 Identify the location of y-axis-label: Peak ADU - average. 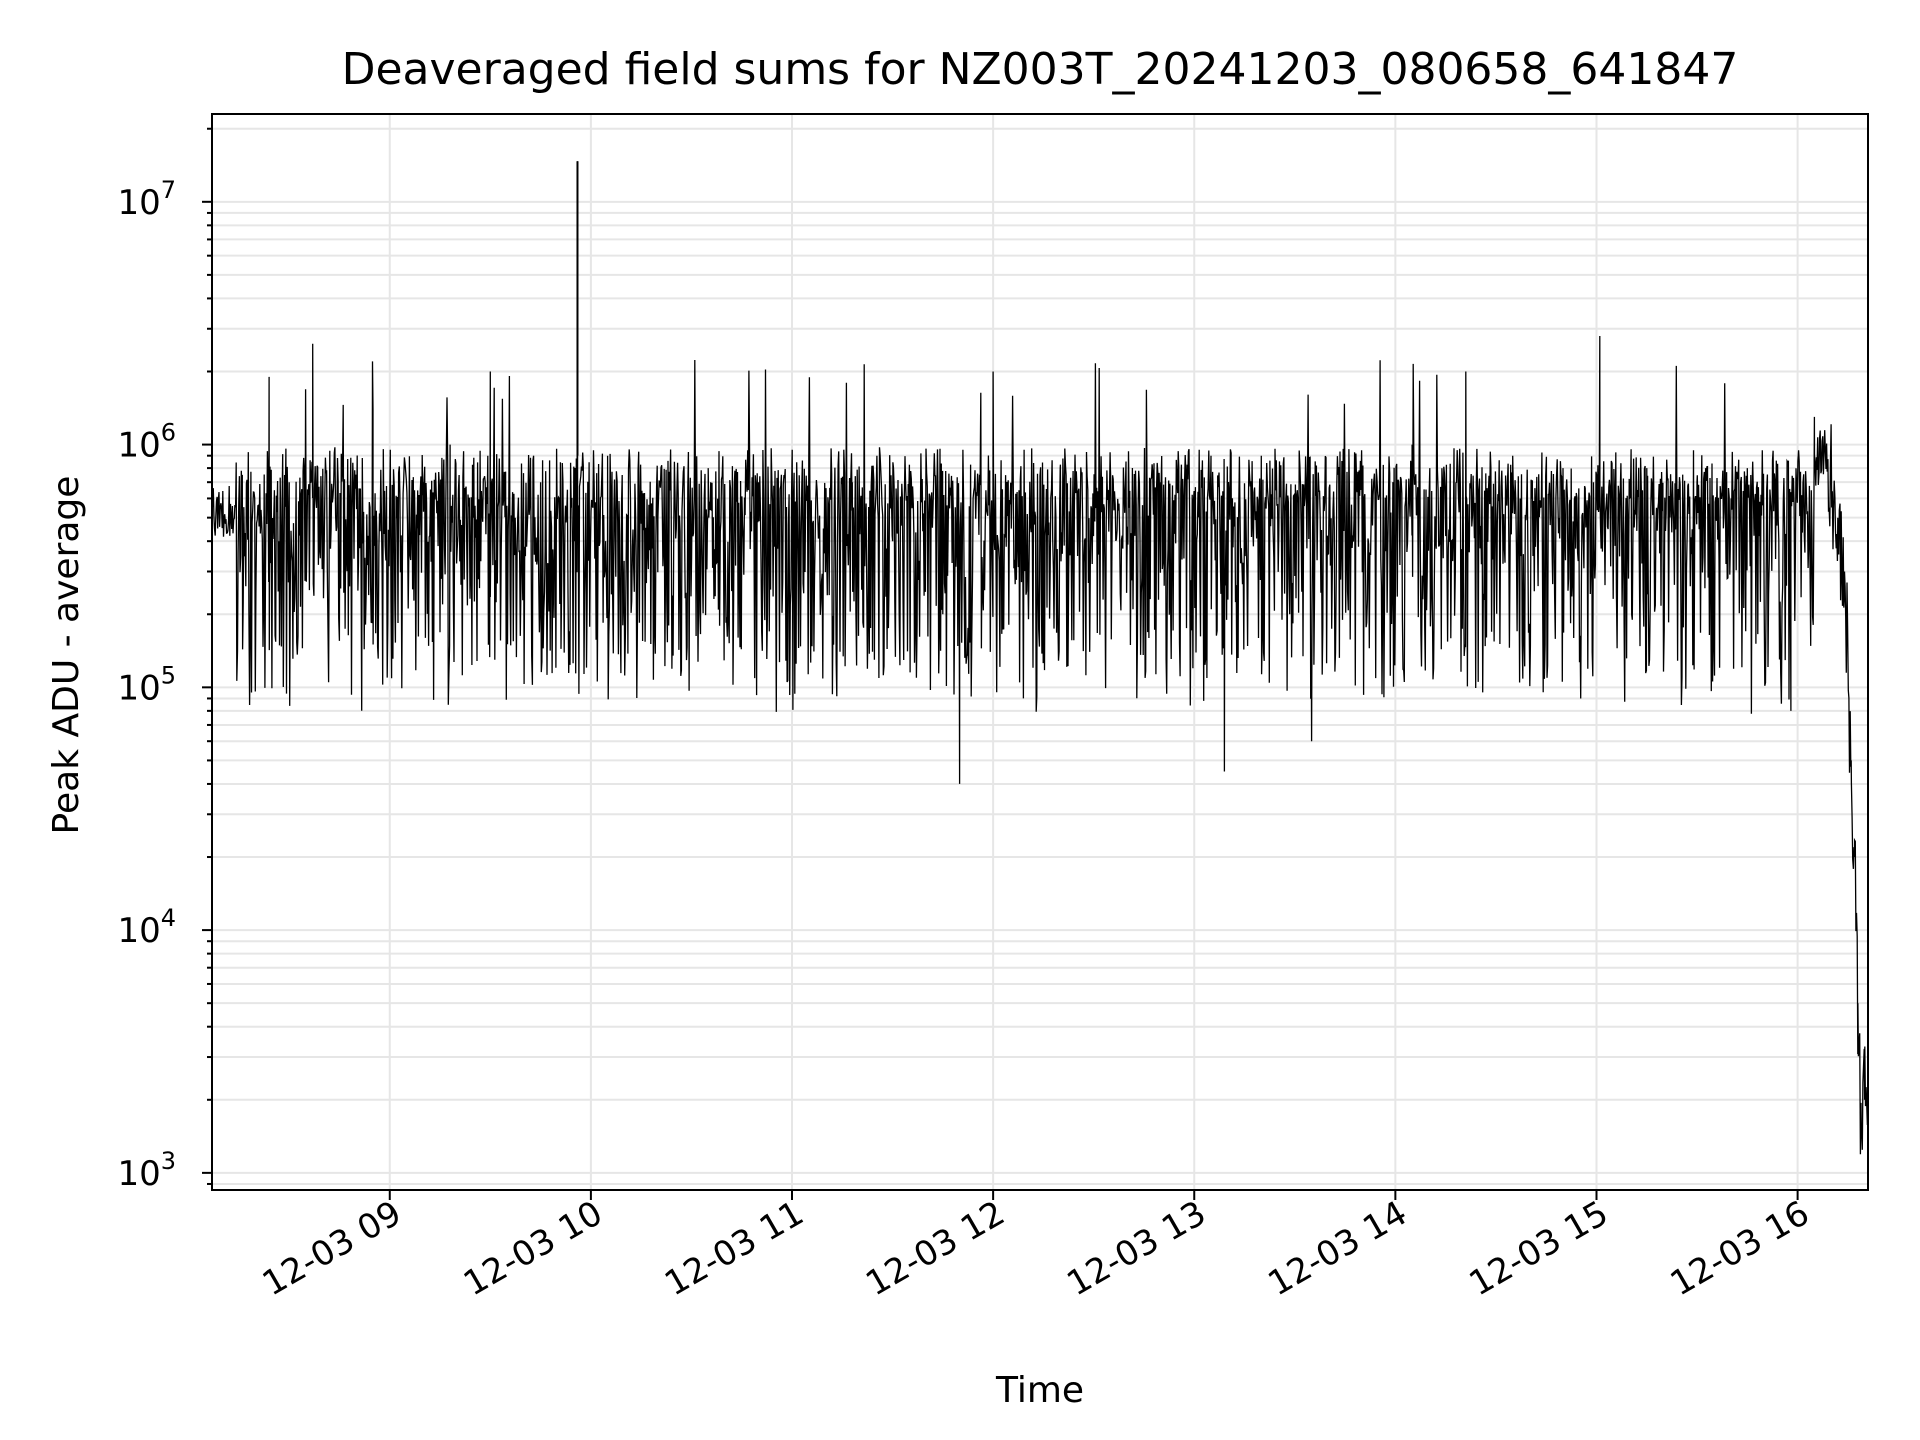
(66, 655).